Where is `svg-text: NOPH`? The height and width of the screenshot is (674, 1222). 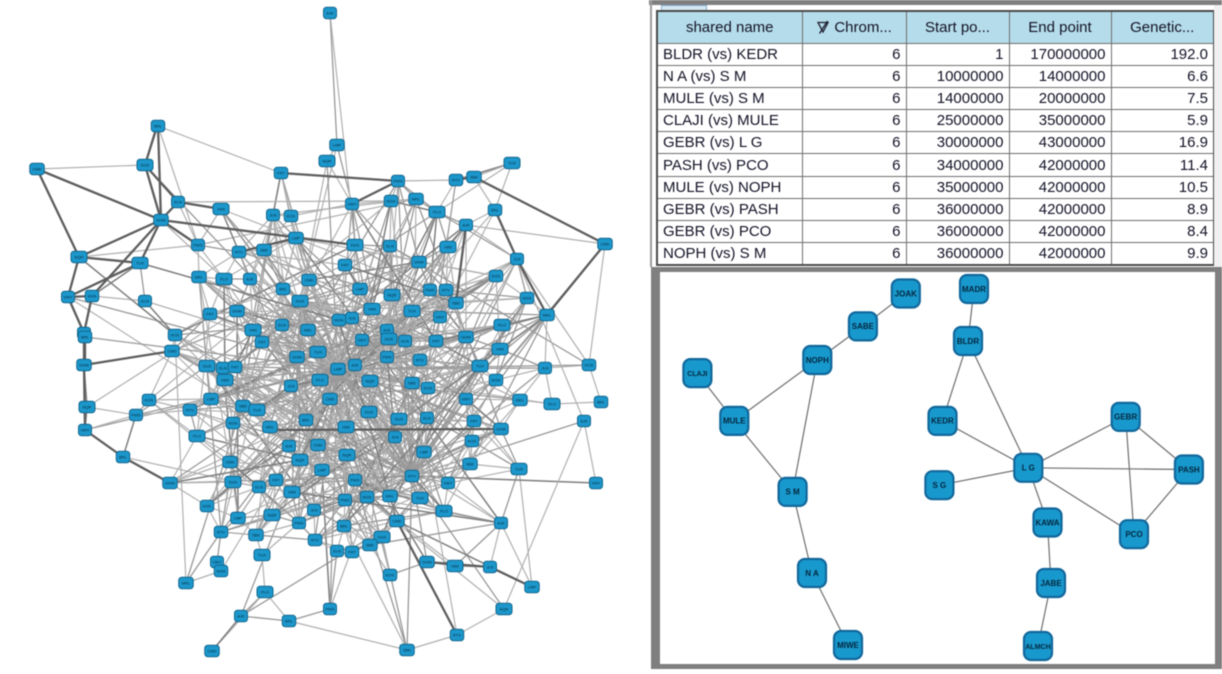 svg-text: NOPH is located at coordinates (817, 360).